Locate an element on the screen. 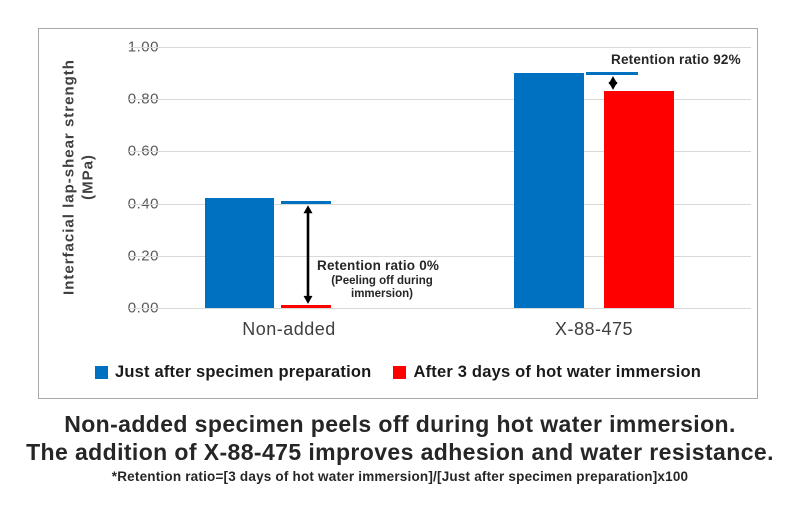  legend-swatch-red is located at coordinates (400, 372).